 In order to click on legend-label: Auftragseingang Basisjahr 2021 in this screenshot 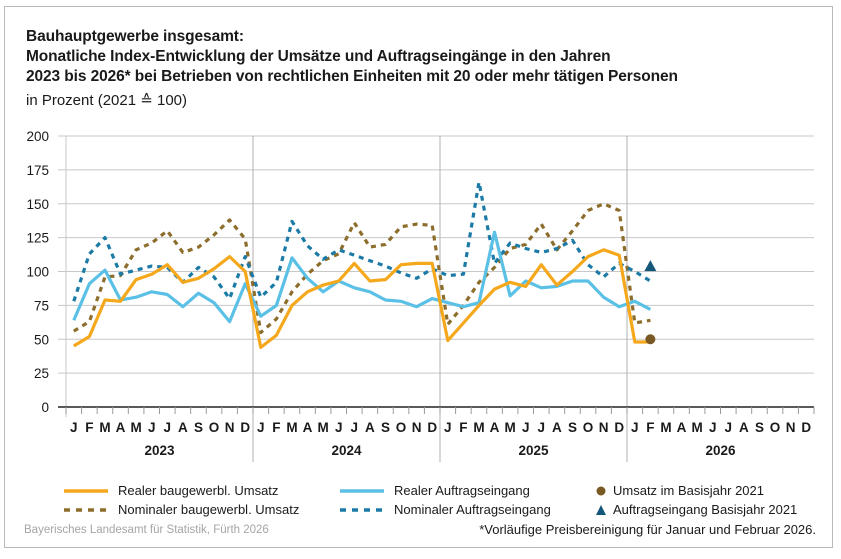, I will do `click(705, 509)`.